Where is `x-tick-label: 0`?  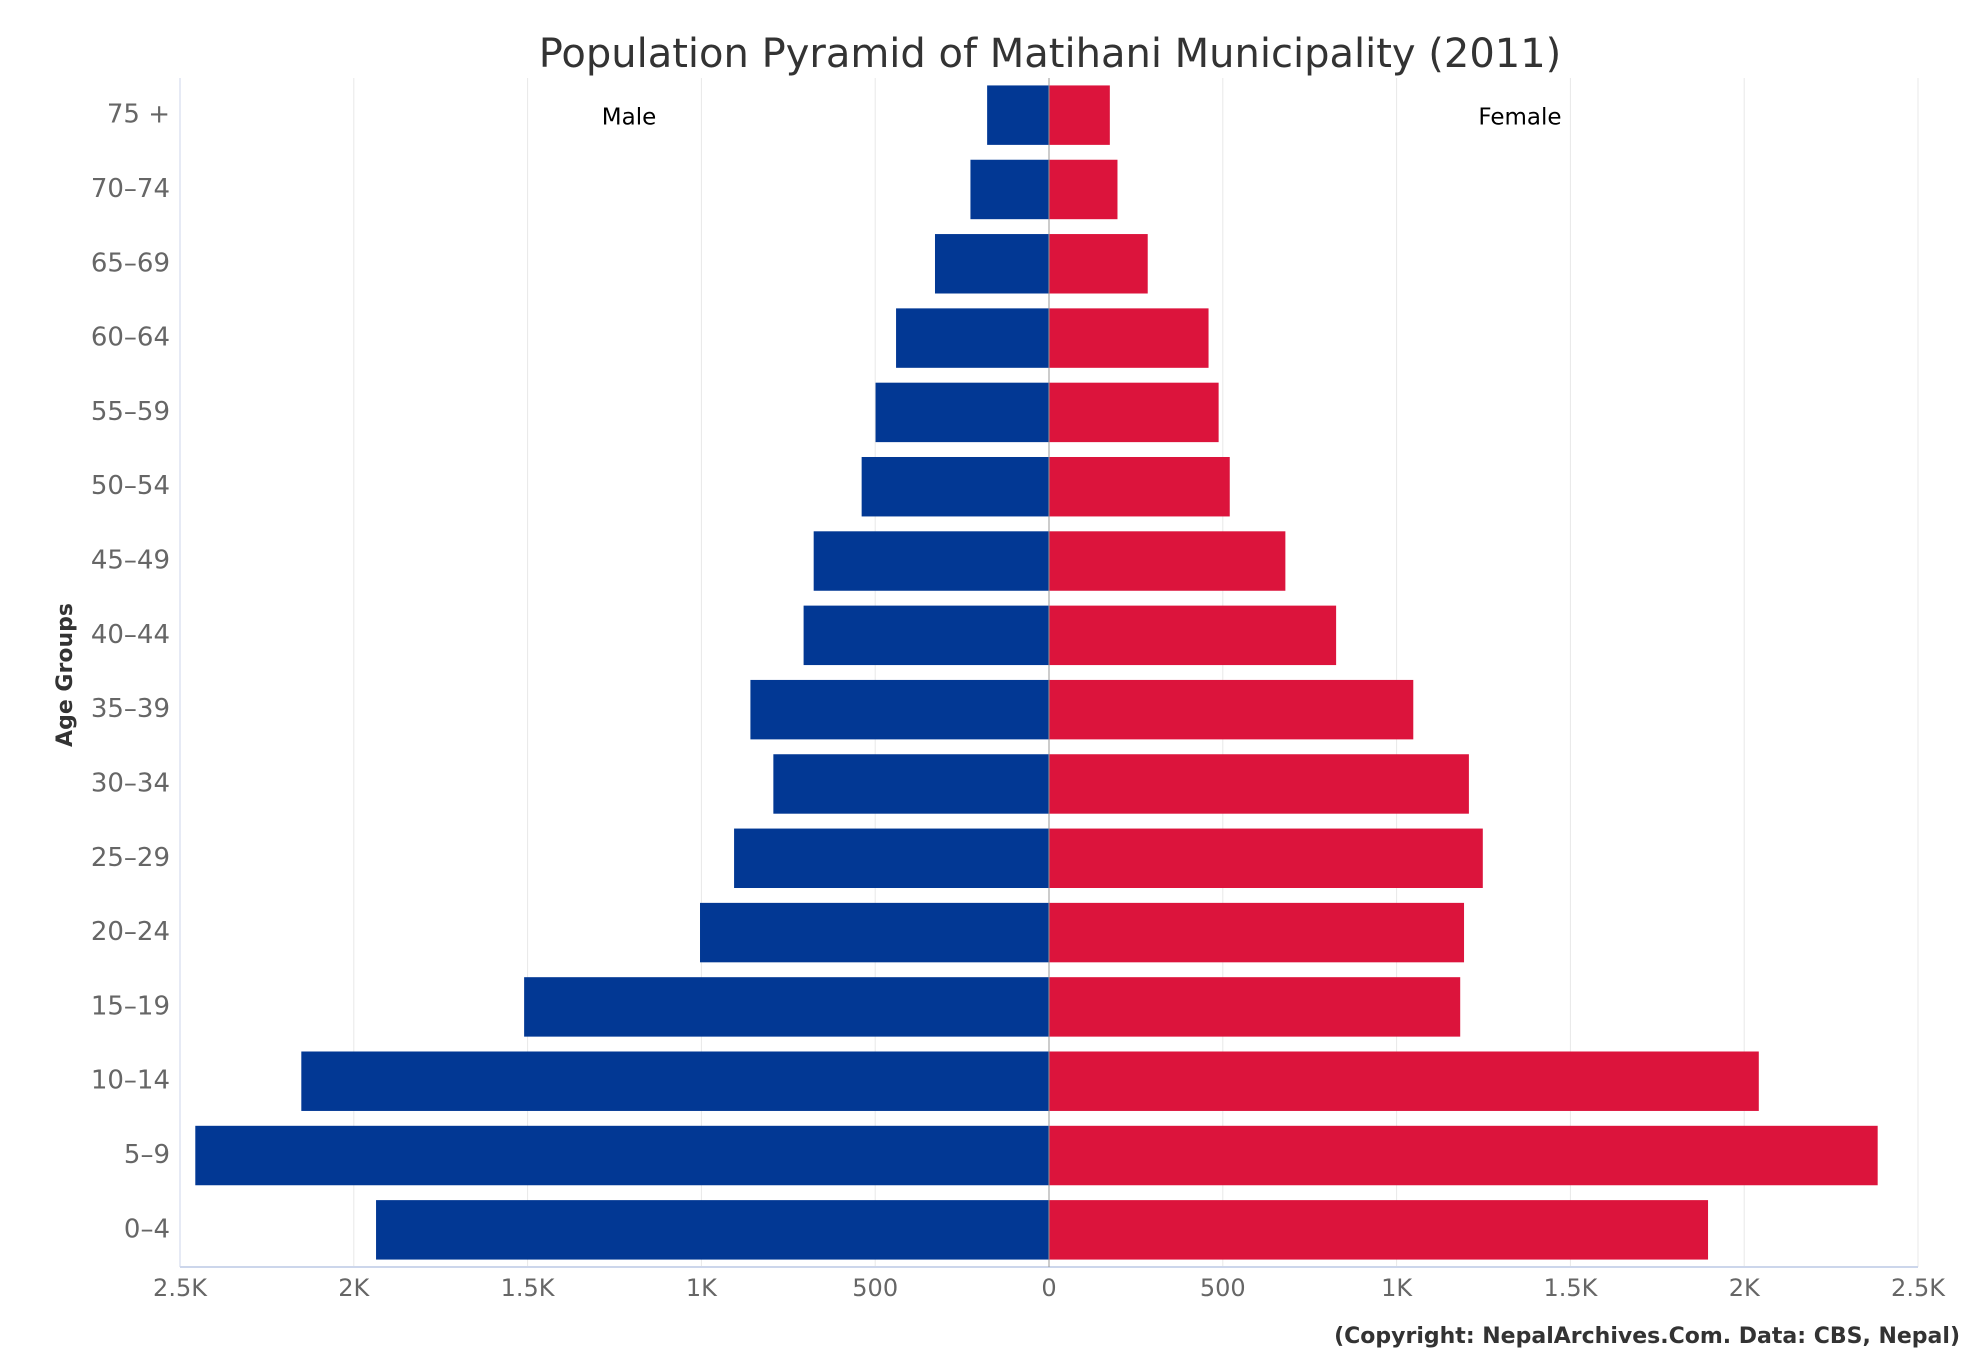 x-tick-label: 0 is located at coordinates (1048, 1288).